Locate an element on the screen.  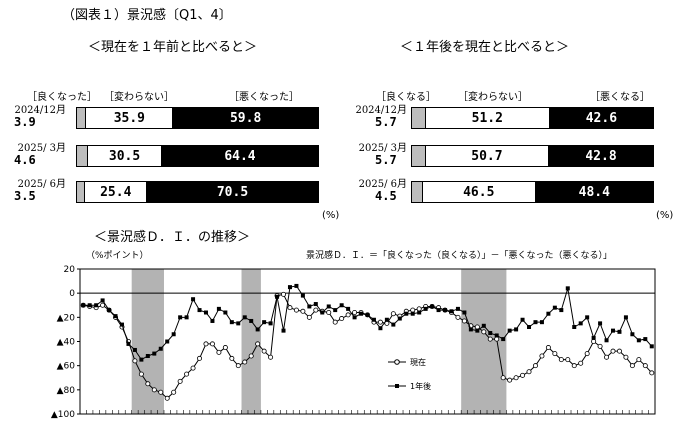
row-date-label: 2025/ 3月 is located at coordinates (41, 148).